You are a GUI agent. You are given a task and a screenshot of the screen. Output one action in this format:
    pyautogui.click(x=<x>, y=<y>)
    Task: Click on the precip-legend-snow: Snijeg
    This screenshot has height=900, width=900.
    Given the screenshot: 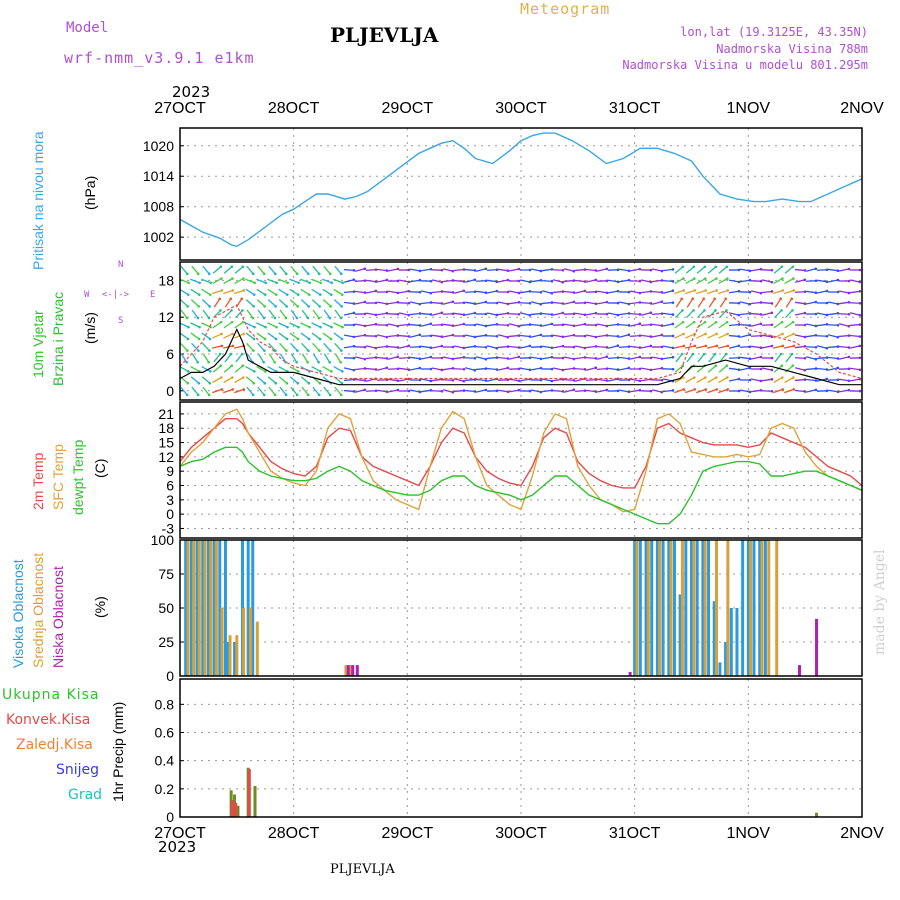 What is the action you would take?
    pyautogui.click(x=78, y=770)
    